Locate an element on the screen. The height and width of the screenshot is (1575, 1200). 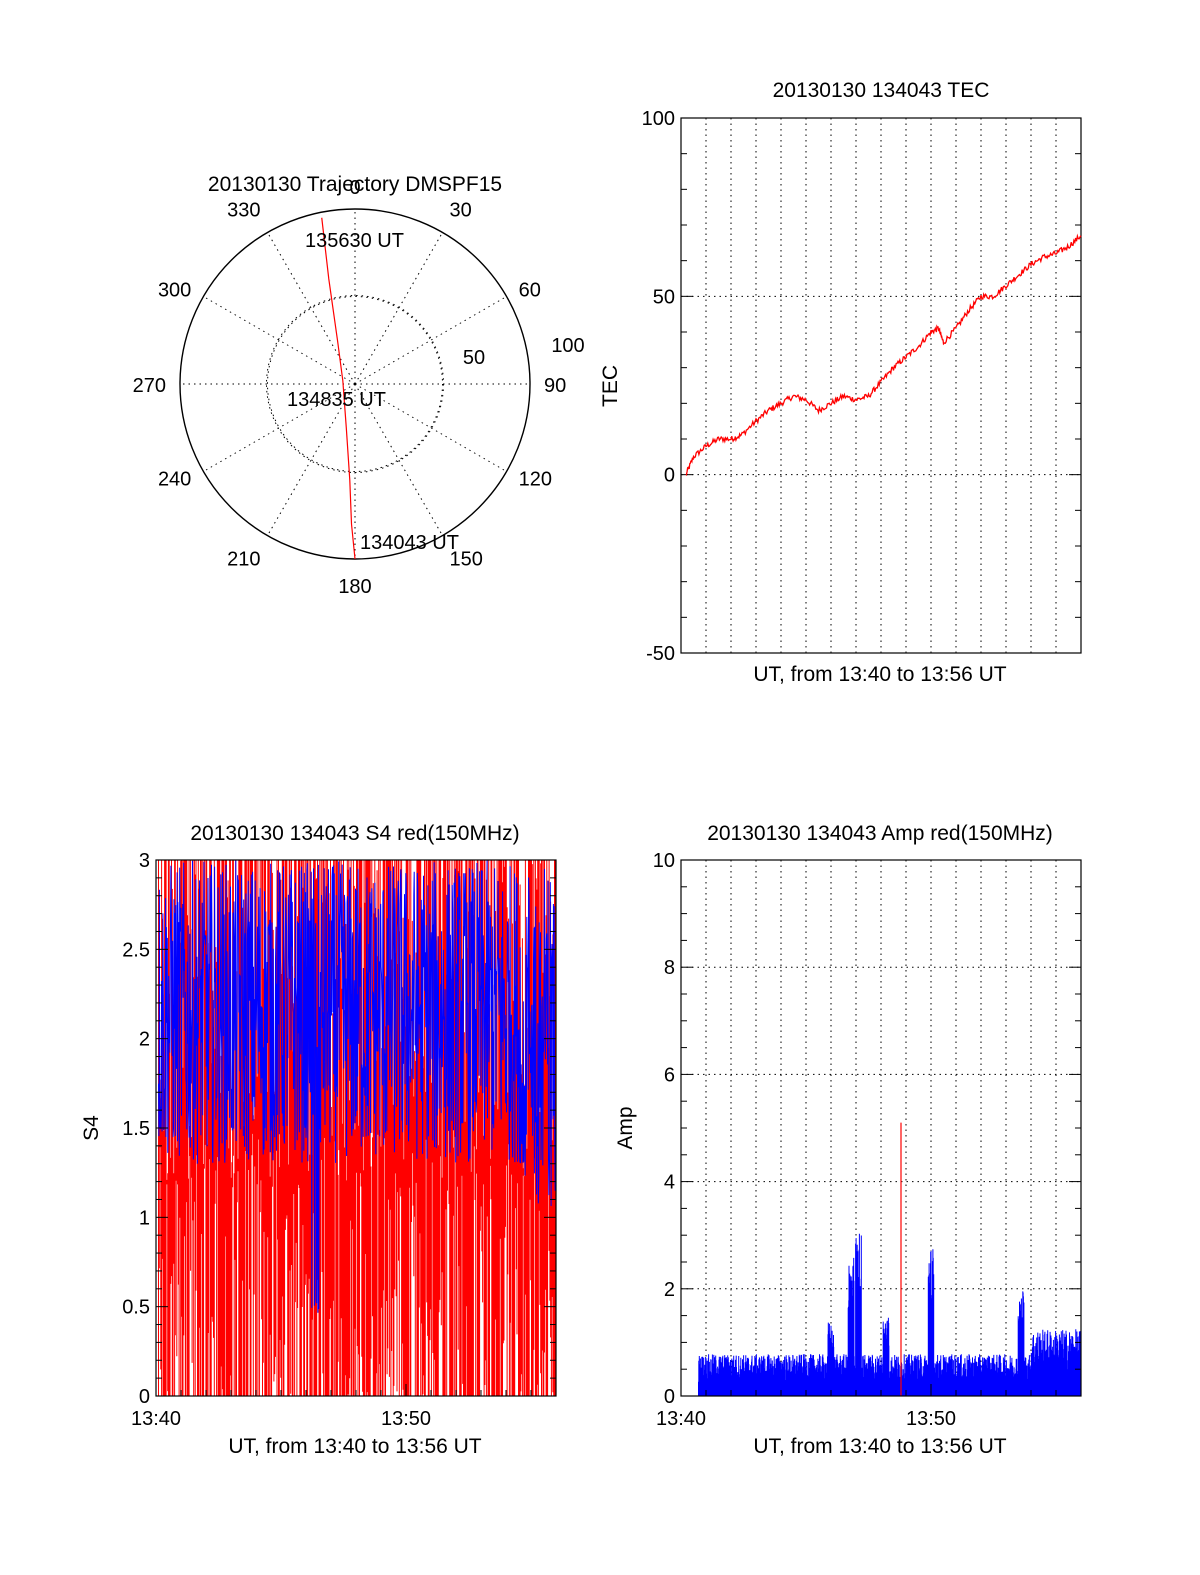
polar-angle-label-240: 240 is located at coordinates (174, 480).